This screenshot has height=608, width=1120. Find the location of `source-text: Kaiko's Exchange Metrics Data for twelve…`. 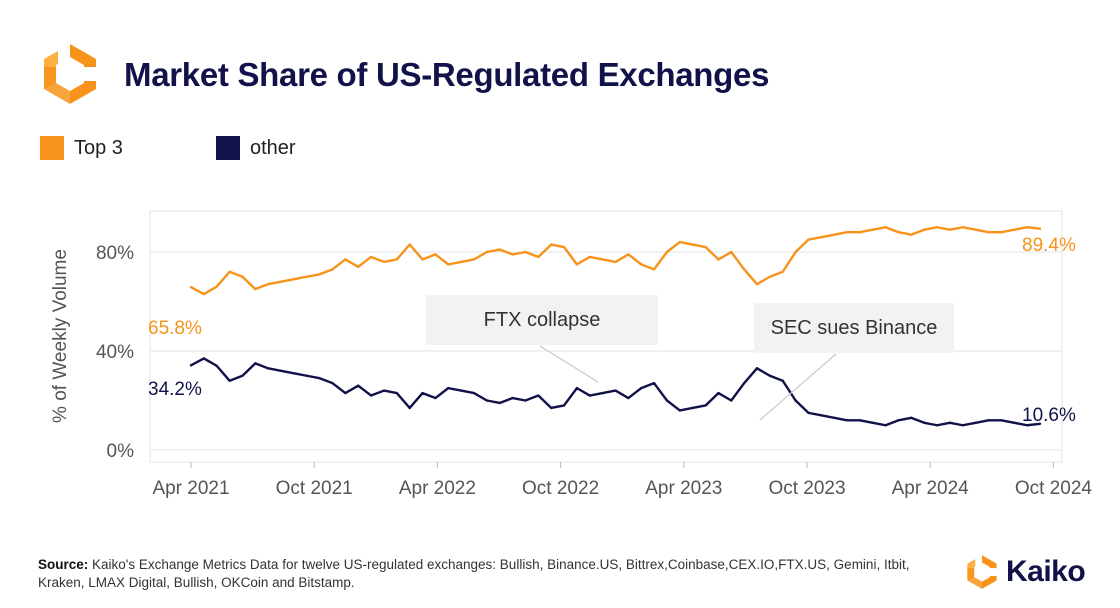

source-text: Kaiko's Exchange Metrics Data for twelve… is located at coordinates (474, 573).